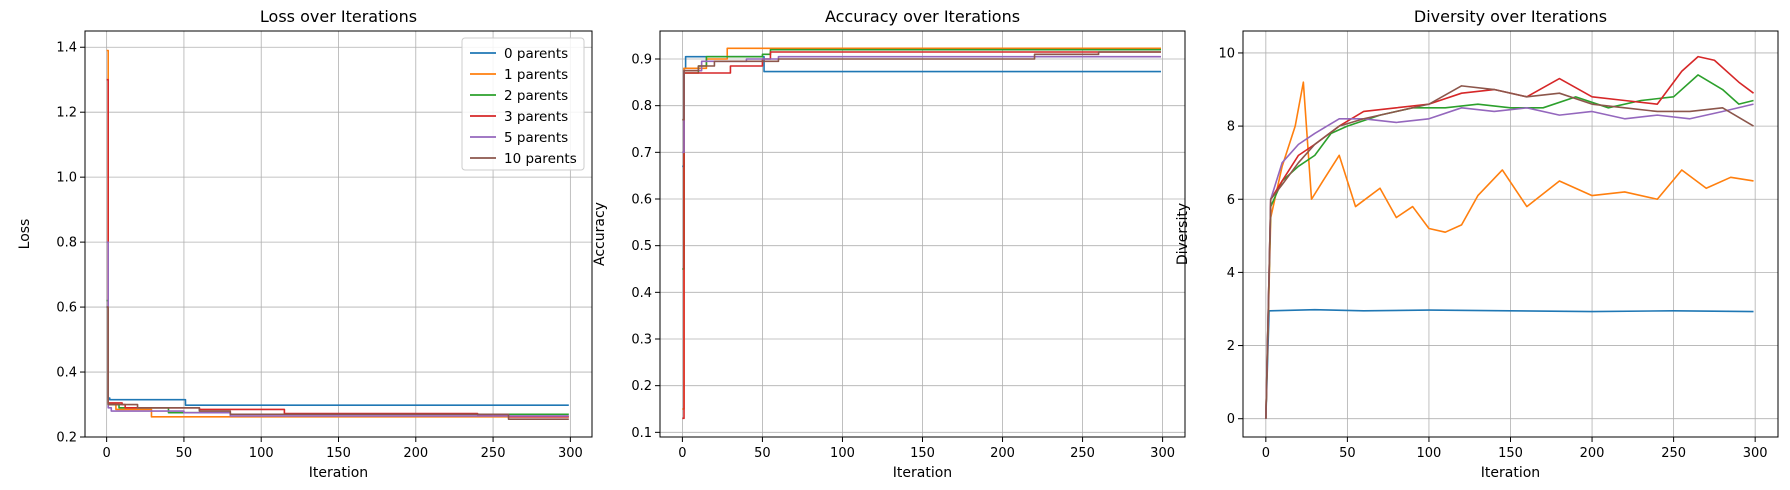  I want to click on y-tick-label: 0.5, so click(641, 246).